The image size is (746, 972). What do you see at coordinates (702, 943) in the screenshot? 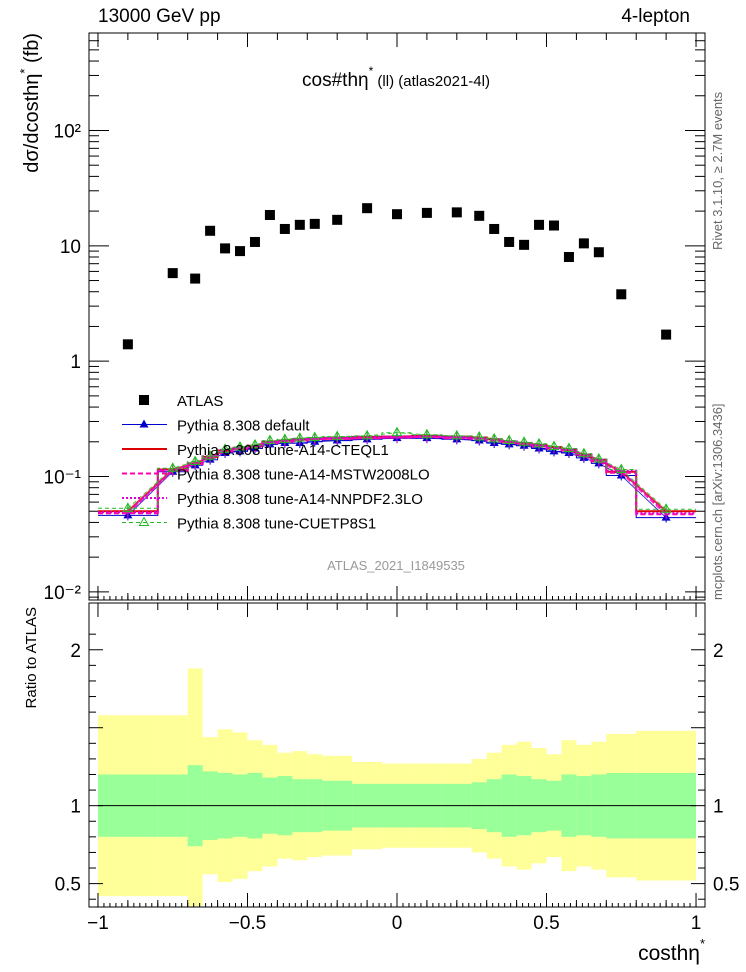
I see `x-axis-title-sup: *` at bounding box center [702, 943].